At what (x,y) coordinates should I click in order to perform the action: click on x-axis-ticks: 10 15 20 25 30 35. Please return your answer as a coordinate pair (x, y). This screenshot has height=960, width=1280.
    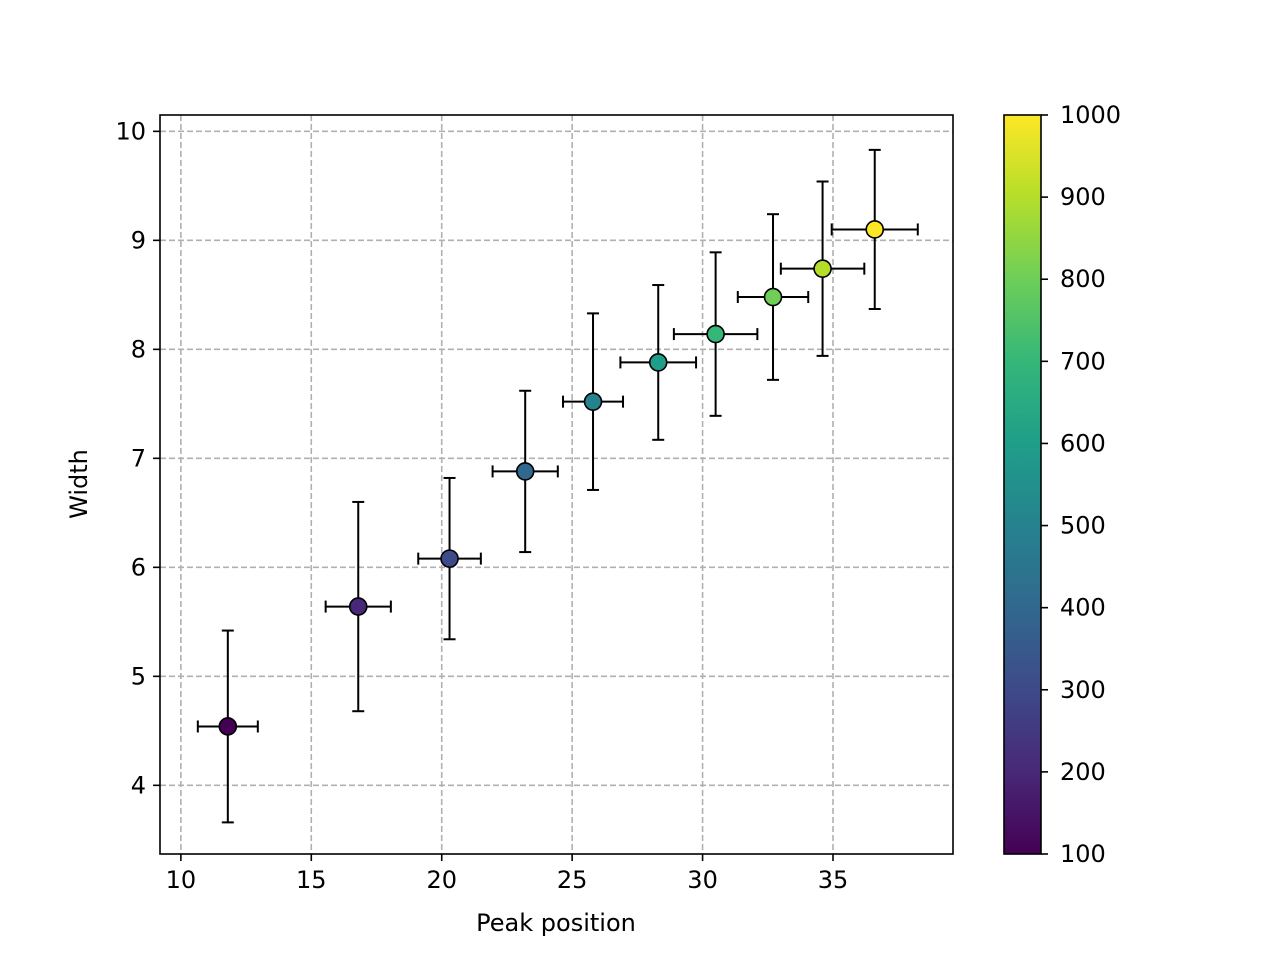
    Looking at the image, I should click on (507, 874).